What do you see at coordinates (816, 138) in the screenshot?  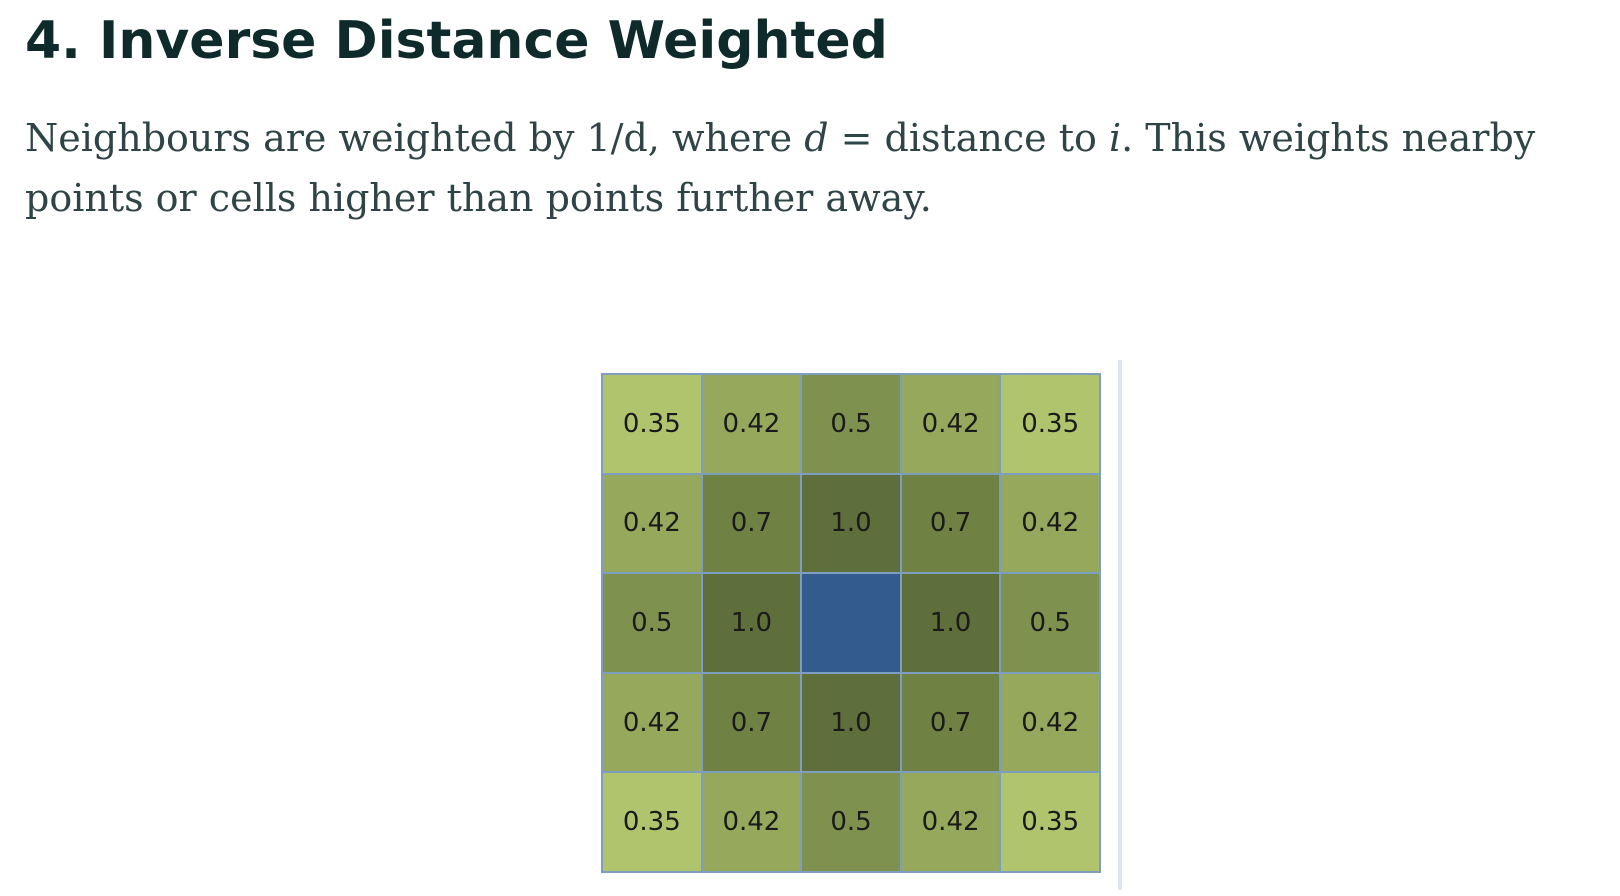 I see `variable-d: d` at bounding box center [816, 138].